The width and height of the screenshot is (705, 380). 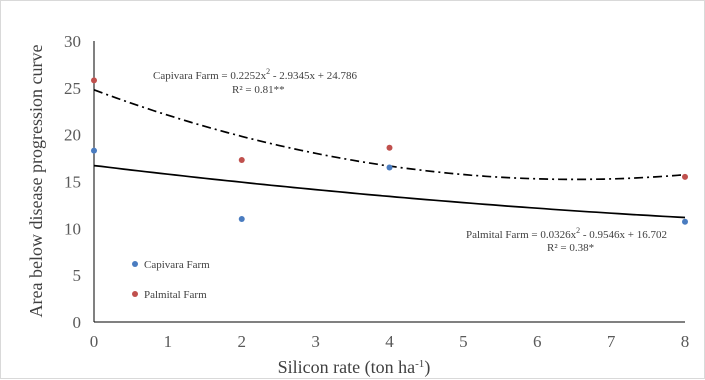 What do you see at coordinates (36, 181) in the screenshot?
I see `y-axis-title: Area below disease progression curve` at bounding box center [36, 181].